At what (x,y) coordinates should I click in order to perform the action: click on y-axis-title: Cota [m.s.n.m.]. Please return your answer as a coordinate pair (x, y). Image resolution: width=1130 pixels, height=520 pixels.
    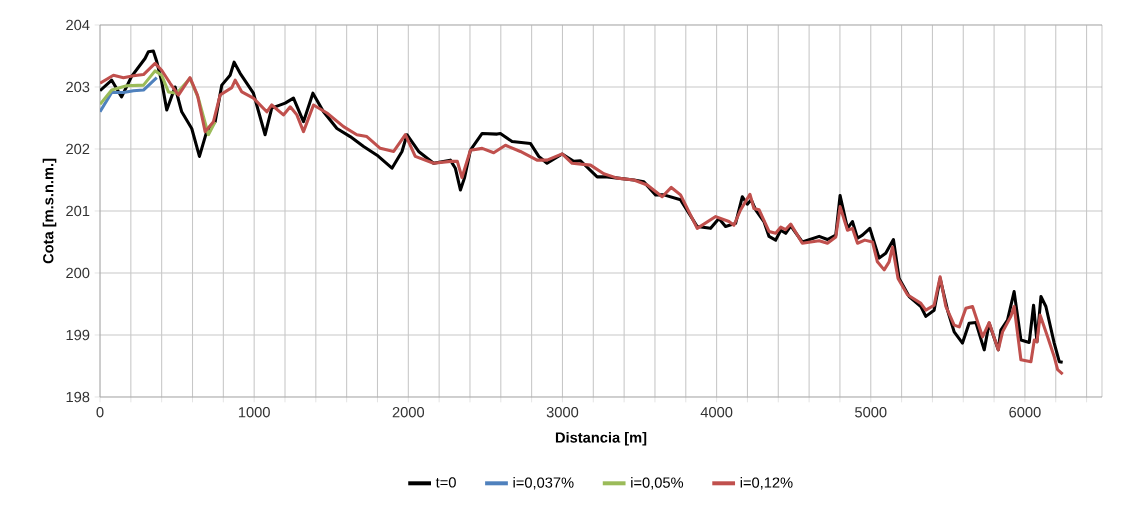
    Looking at the image, I should click on (49, 211).